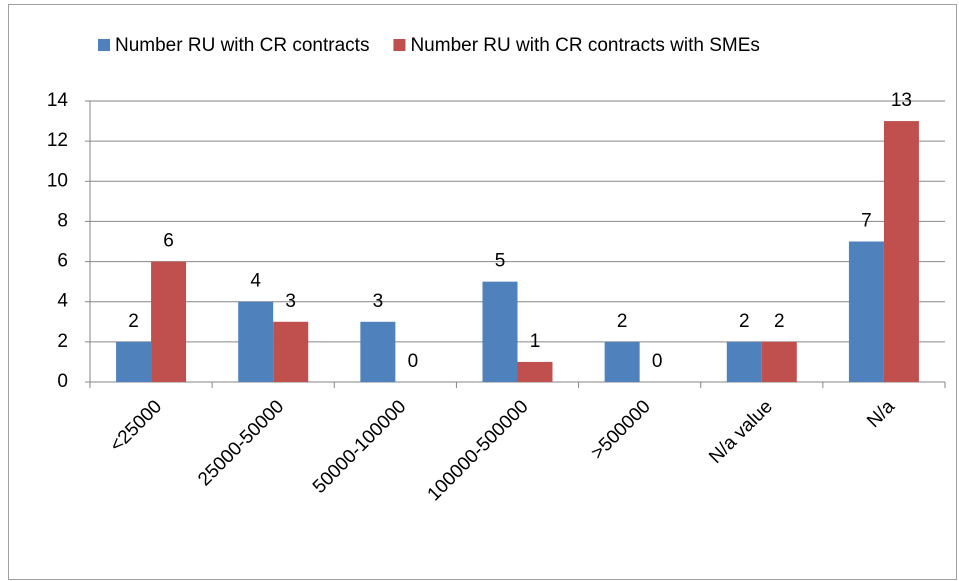 The height and width of the screenshot is (581, 959). I want to click on y-tick-label: 6, so click(62, 261).